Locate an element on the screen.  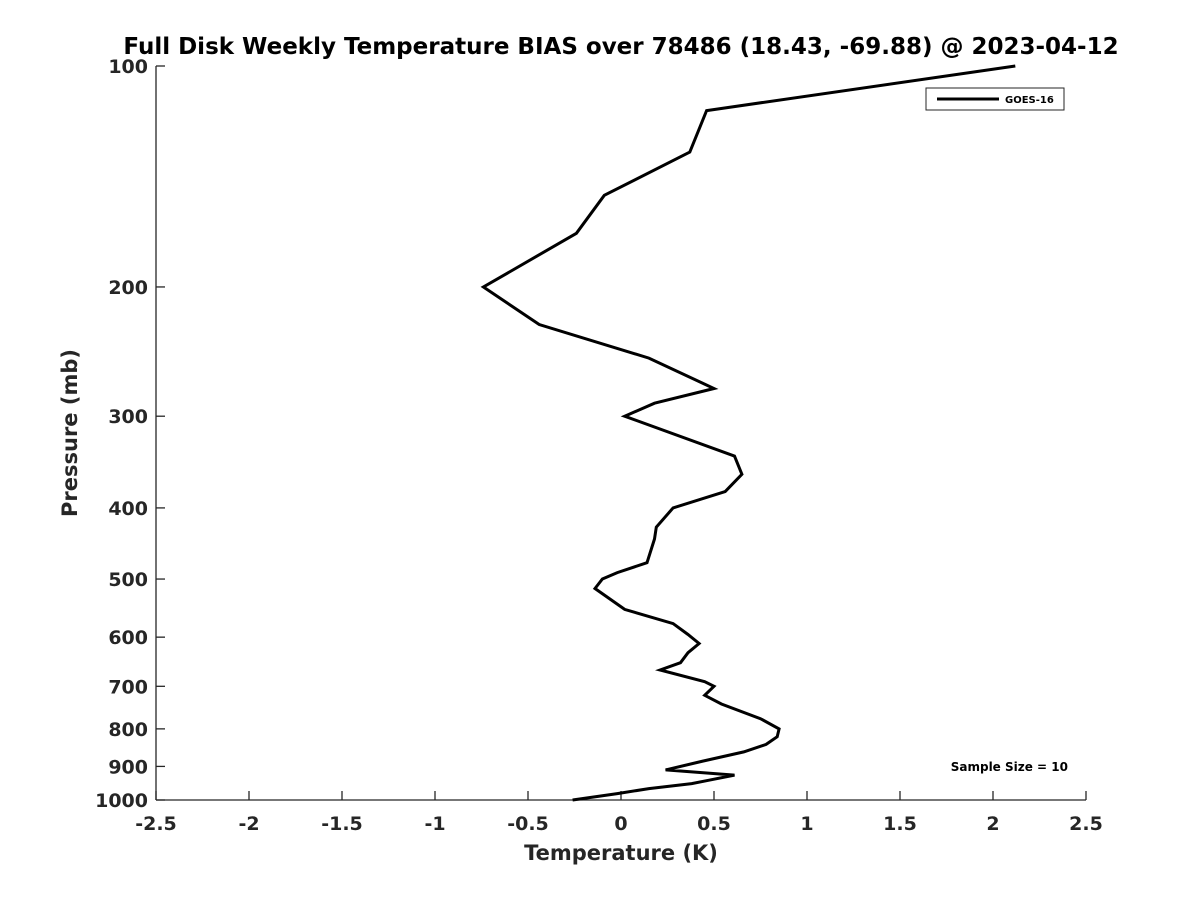
x-axis-label: Temperature (K) is located at coordinates (621, 853).